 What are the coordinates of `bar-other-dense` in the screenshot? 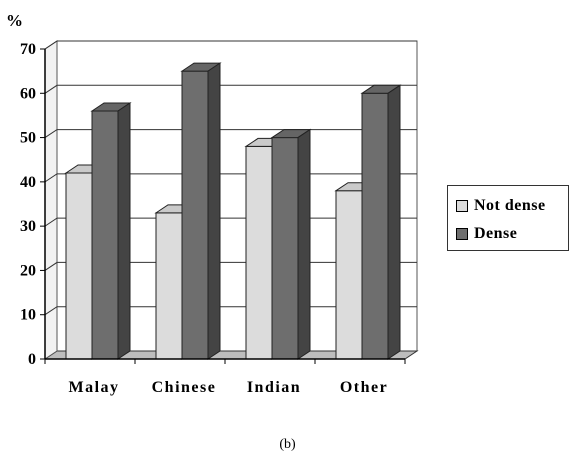 It's located at (381, 222).